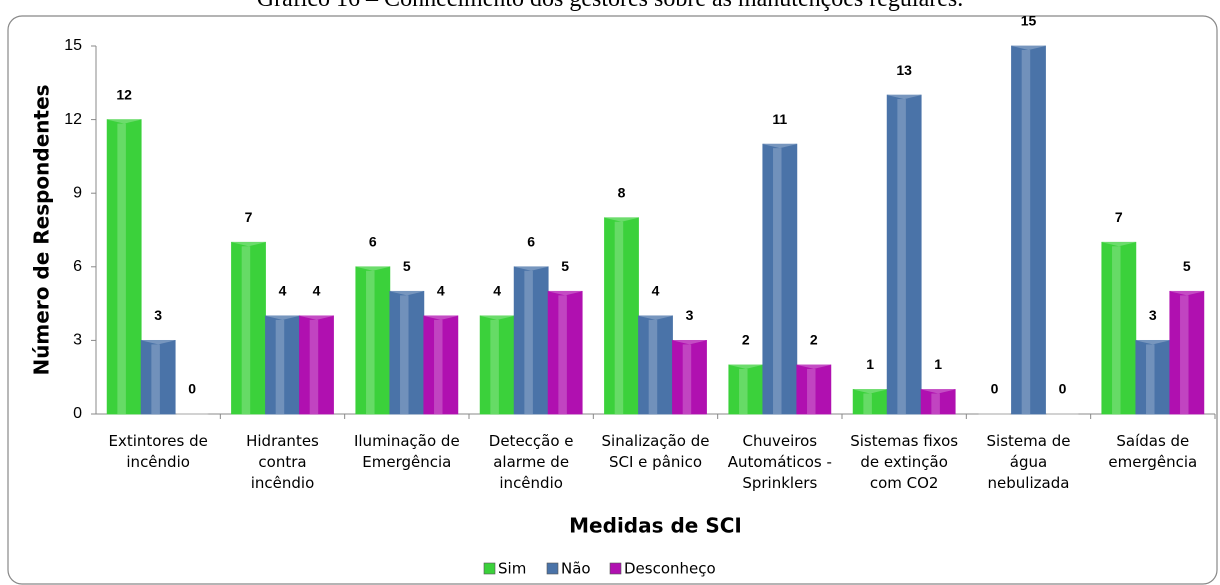  Describe the element at coordinates (77, 413) in the screenshot. I see `y-tick-label: 0` at that location.